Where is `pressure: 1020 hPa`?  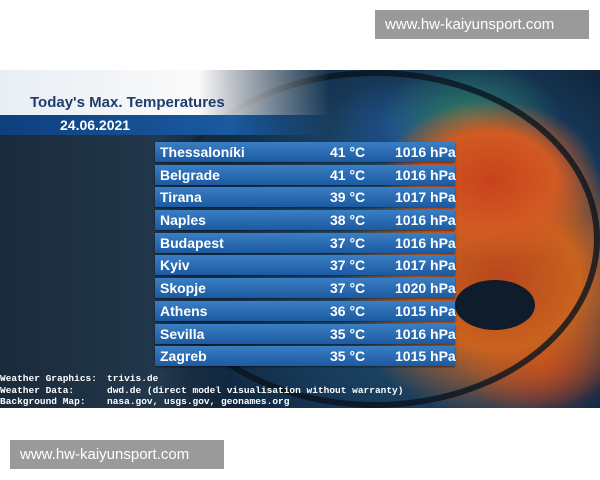
pressure: 1020 hPa is located at coordinates (425, 288).